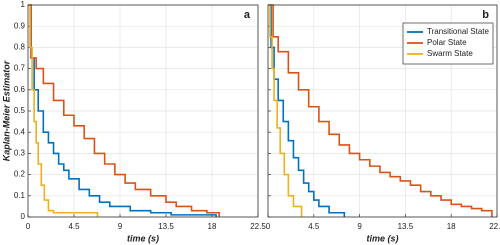 The image size is (500, 245). I want to click on y-tick-label: 1, so click(23, 4).